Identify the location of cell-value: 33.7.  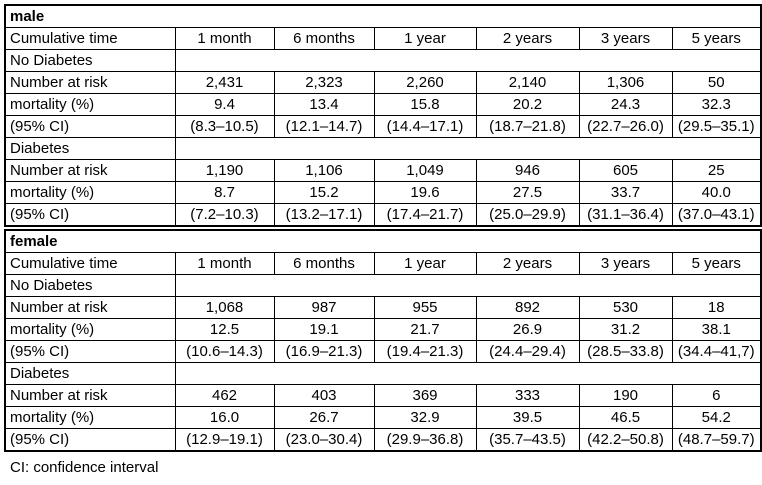
(625, 192).